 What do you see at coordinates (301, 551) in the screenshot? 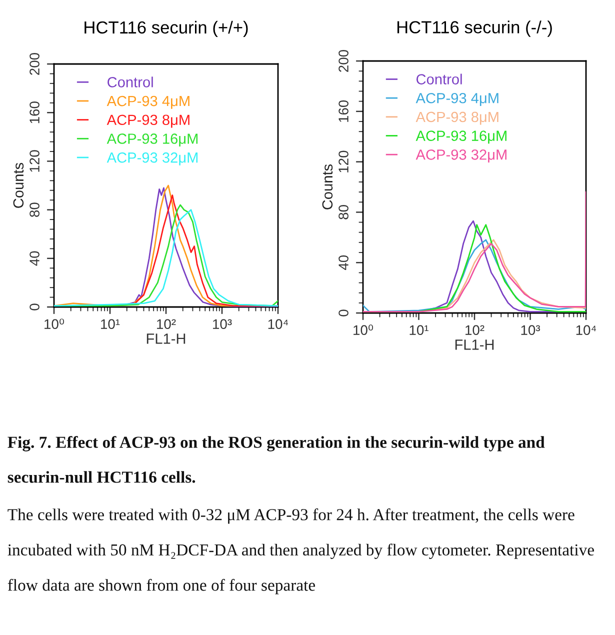
I see `text: The cells were treated with 0-32 μM ACP-93 for 24 h. After treatment, the cells were incubated with 50 nM H₂DCF-DA and then analyzed by flow cytometer. Representative flow data are shown from one of four separate` at bounding box center [301, 551].